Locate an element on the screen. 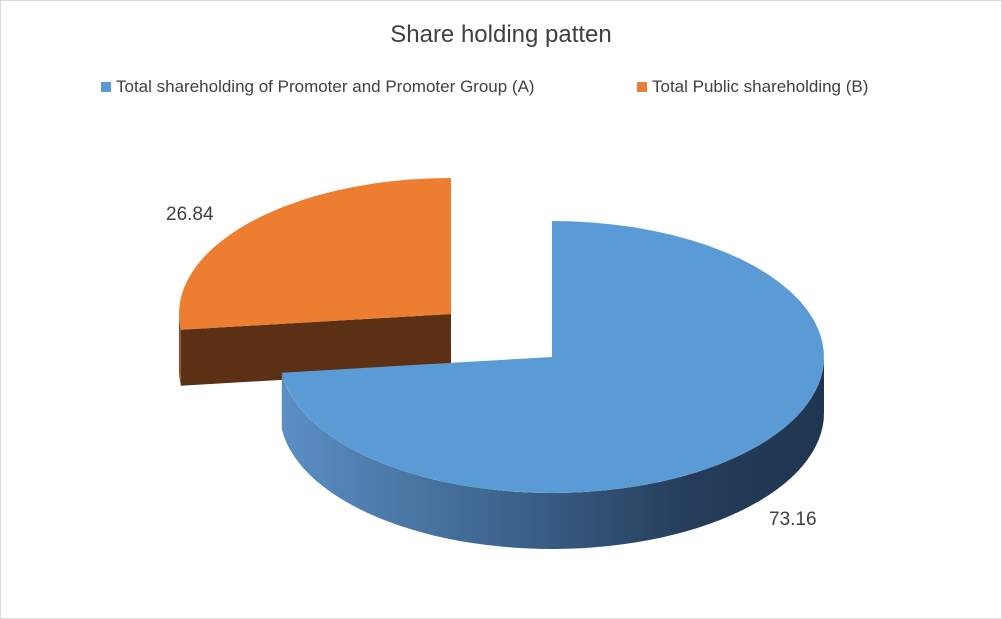 Image resolution: width=1002 pixels, height=619 pixels. legend-label: Total Public shareholding (B) is located at coordinates (760, 86).